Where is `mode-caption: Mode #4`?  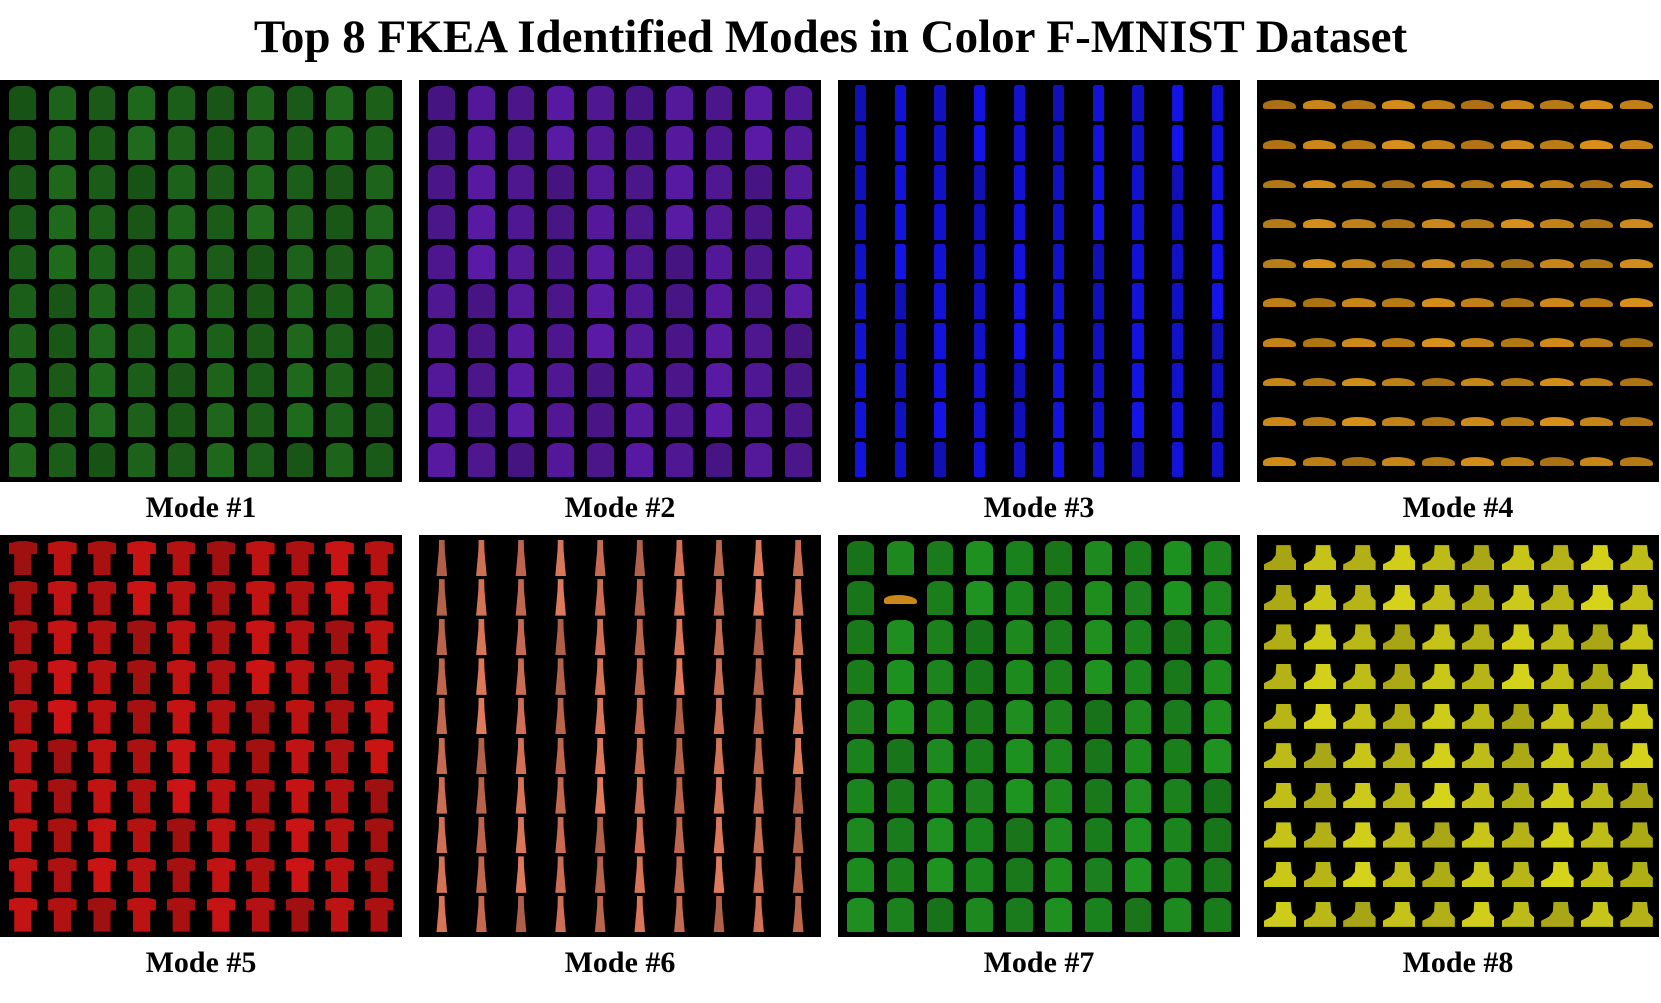
mode-caption: Mode #4 is located at coordinates (1458, 507).